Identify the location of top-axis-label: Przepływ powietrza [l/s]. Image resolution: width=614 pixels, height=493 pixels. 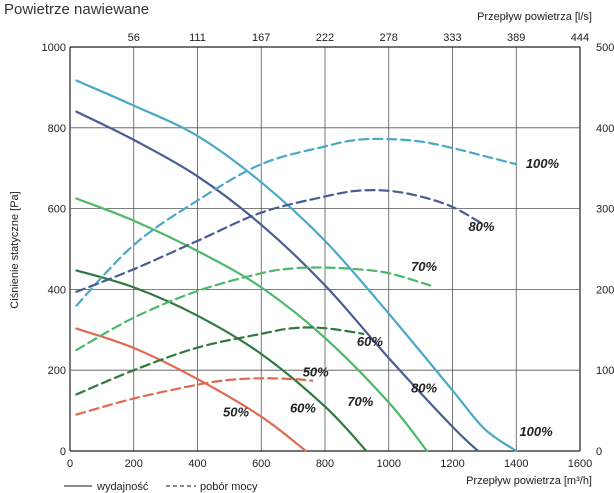
(534, 17).